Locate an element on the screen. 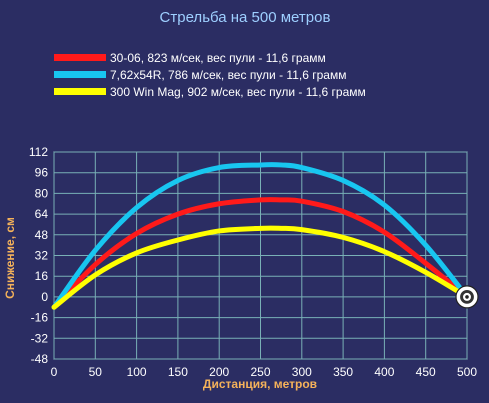 The width and height of the screenshot is (489, 403). y-tick-label: -16 is located at coordinates (40, 318).